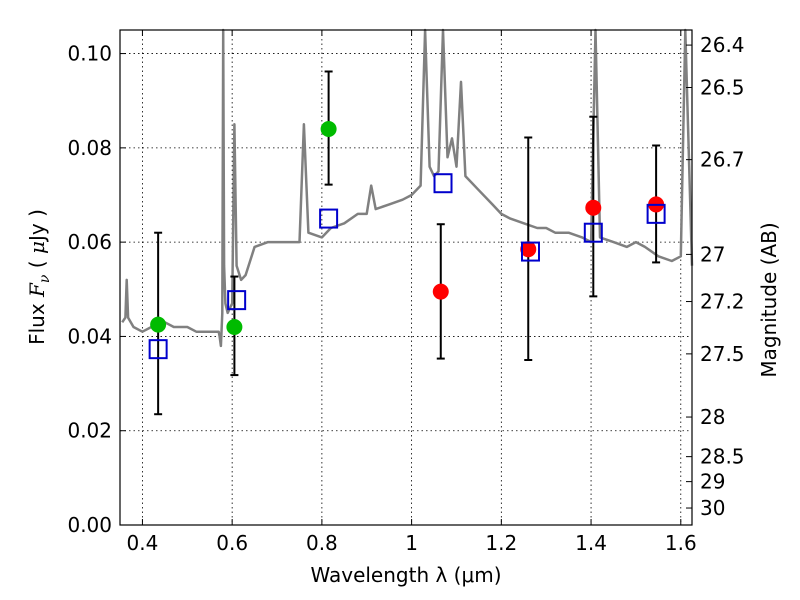 Image resolution: width=800 pixels, height=600 pixels. I want to click on magnitude-tick-label: 28.5, so click(722, 457).